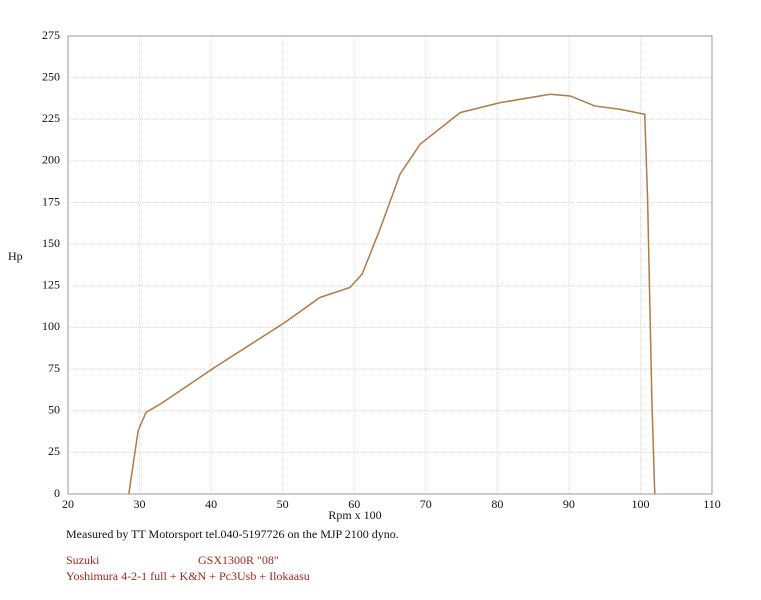 The width and height of the screenshot is (761, 600). Describe the element at coordinates (51, 285) in the screenshot. I see `y-tick-label: 125` at that location.